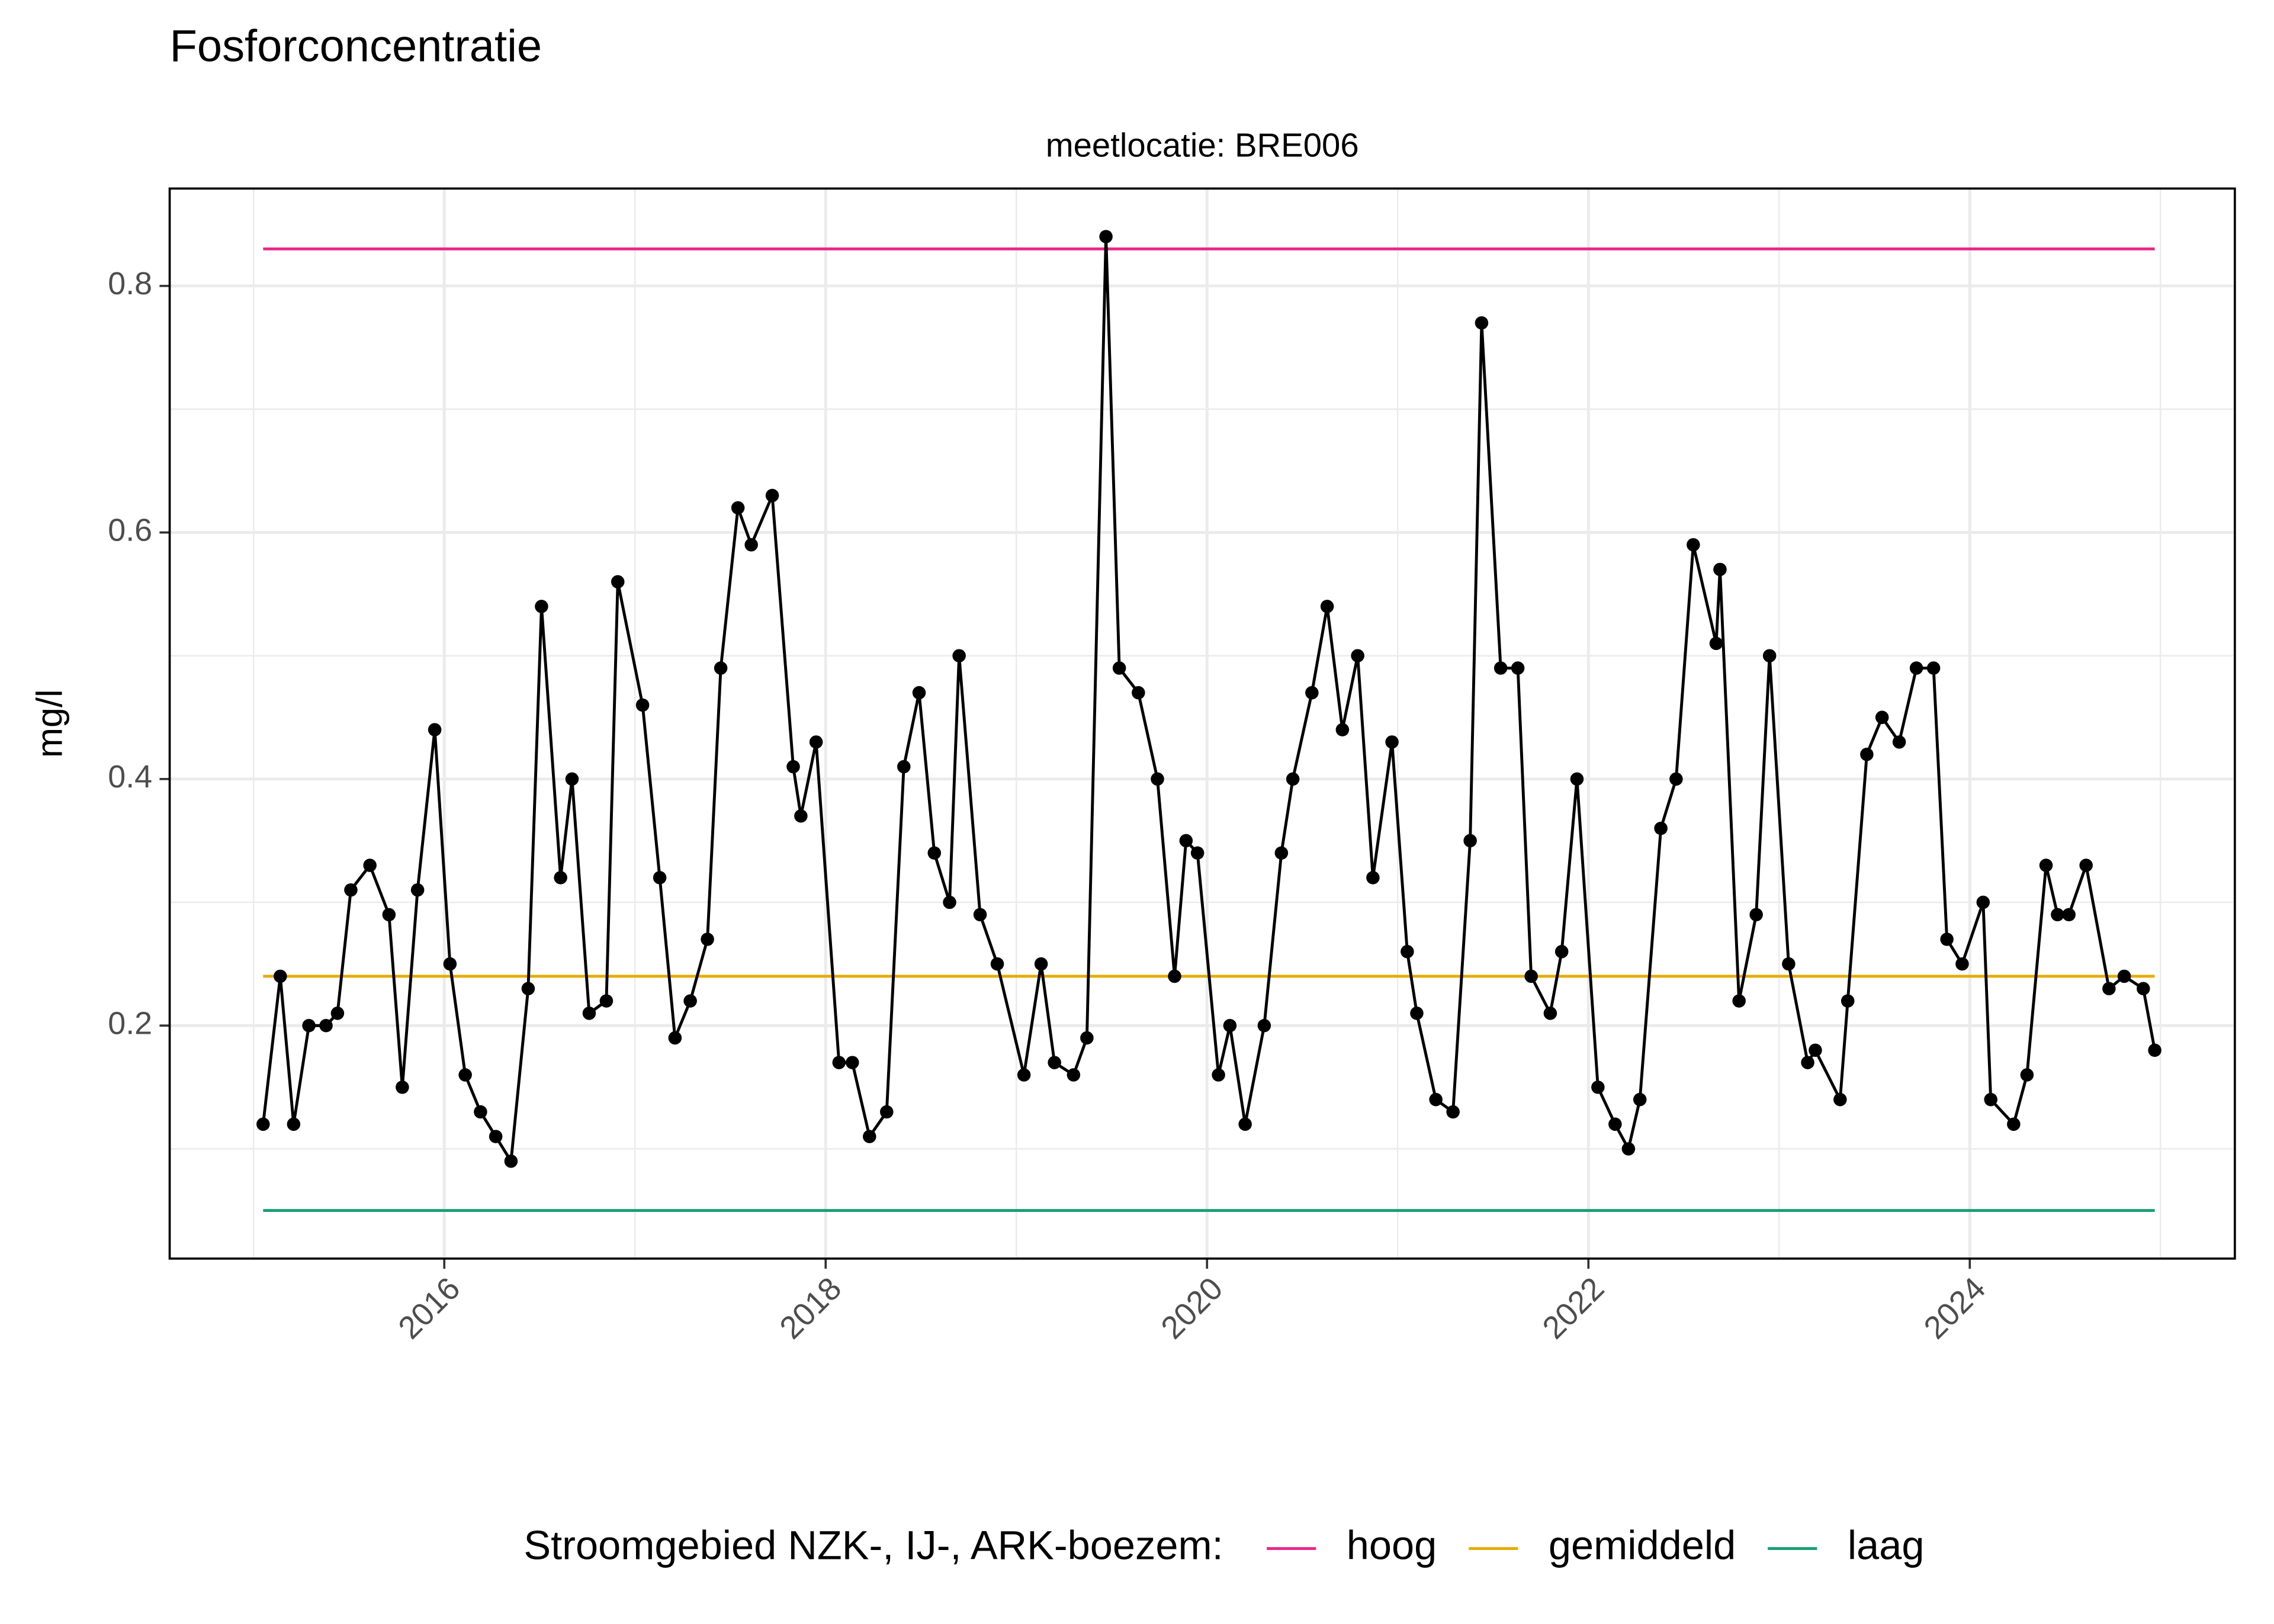 The width and height of the screenshot is (2274, 1624). What do you see at coordinates (49, 723) in the screenshot?
I see `y-axis-label: mg/l` at bounding box center [49, 723].